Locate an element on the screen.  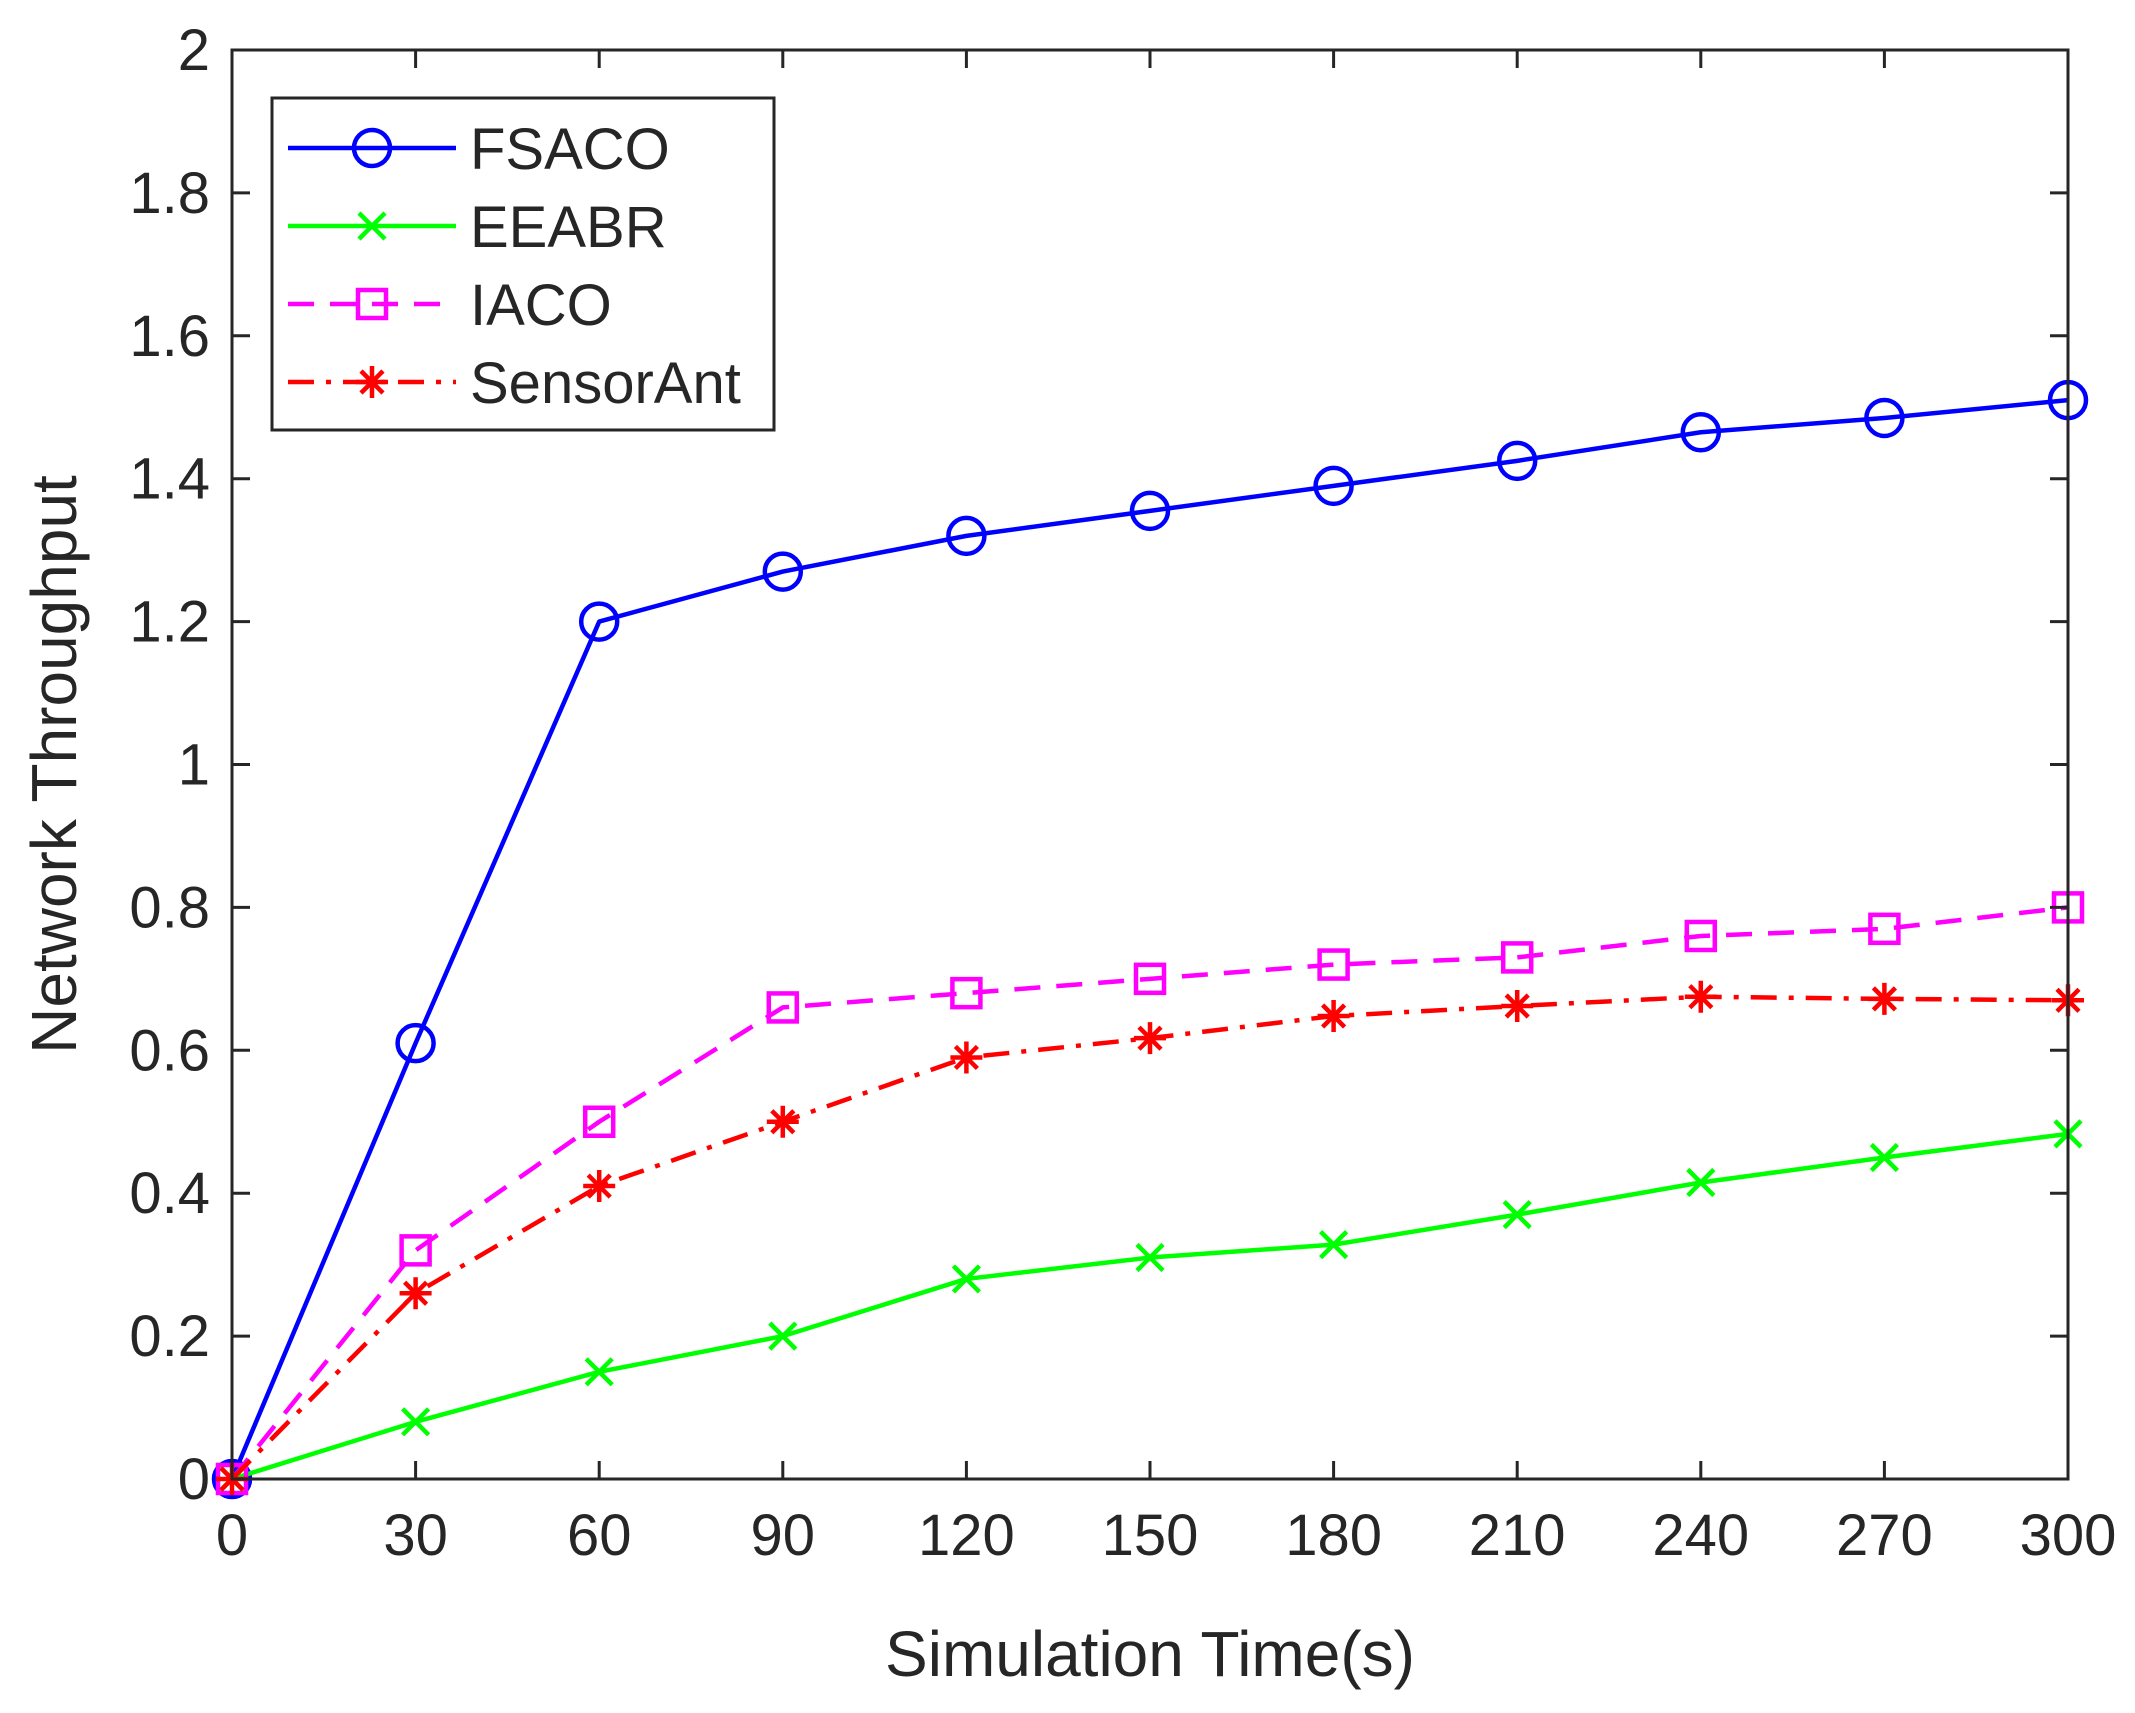
legend-item-iaco: IACO is located at coordinates (450, 305).